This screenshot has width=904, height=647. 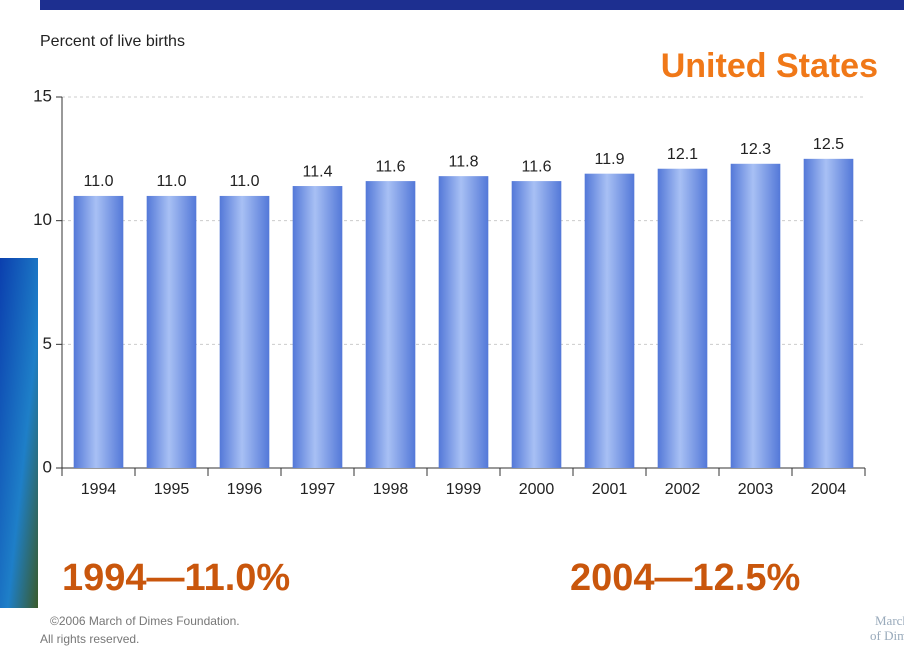 I want to click on x-tick-label: 2002, so click(x=683, y=489).